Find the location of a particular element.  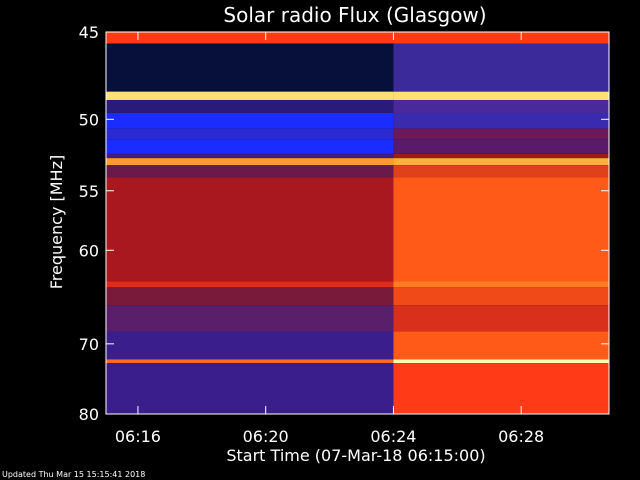

x-tick-label: 06:24 is located at coordinates (393, 436).